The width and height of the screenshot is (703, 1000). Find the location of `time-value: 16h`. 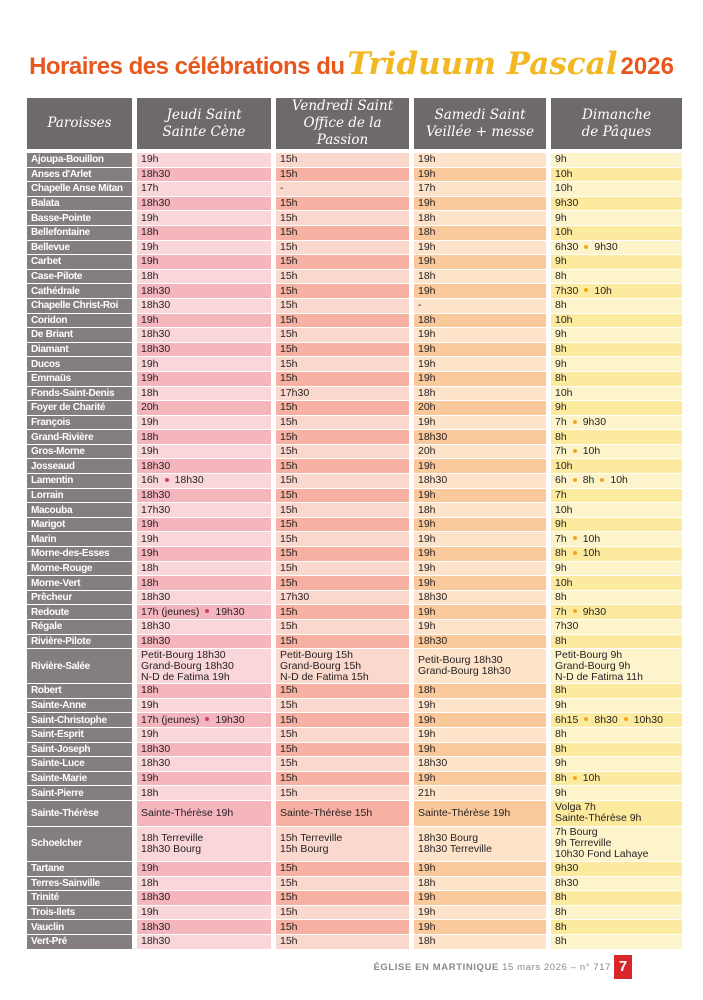

time-value: 16h is located at coordinates (150, 480).